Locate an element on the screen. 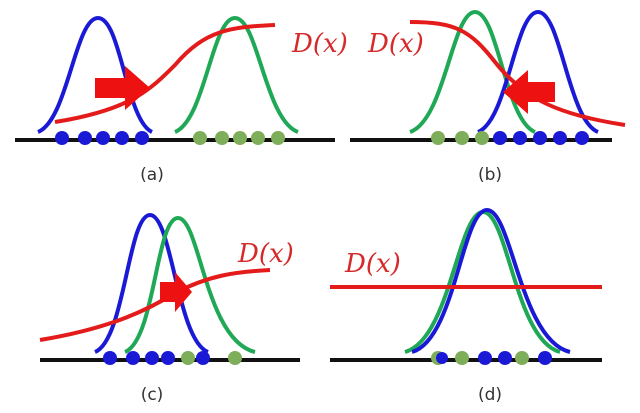  panel-label: (d) is located at coordinates (490, 395).